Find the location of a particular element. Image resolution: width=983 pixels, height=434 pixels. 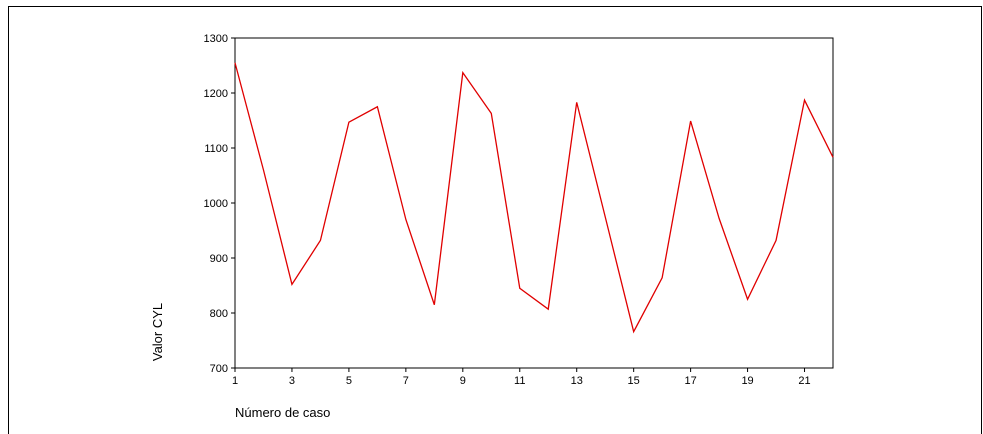

y-tick-label: 1100 is located at coordinates (216, 149).